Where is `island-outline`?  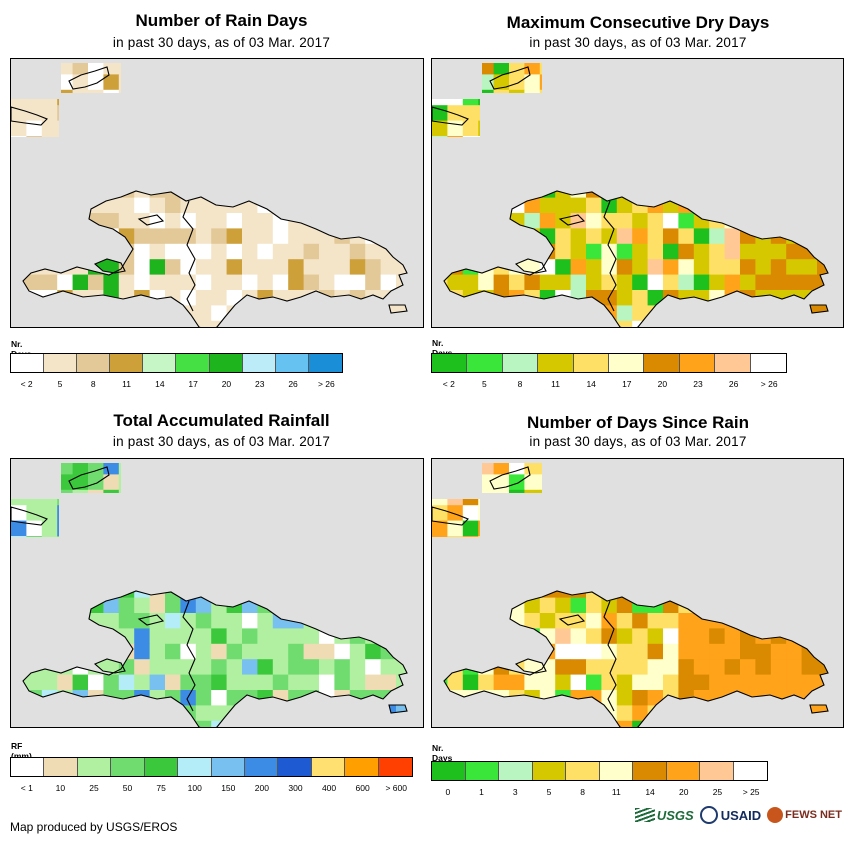 island-outline is located at coordinates (636, 658).